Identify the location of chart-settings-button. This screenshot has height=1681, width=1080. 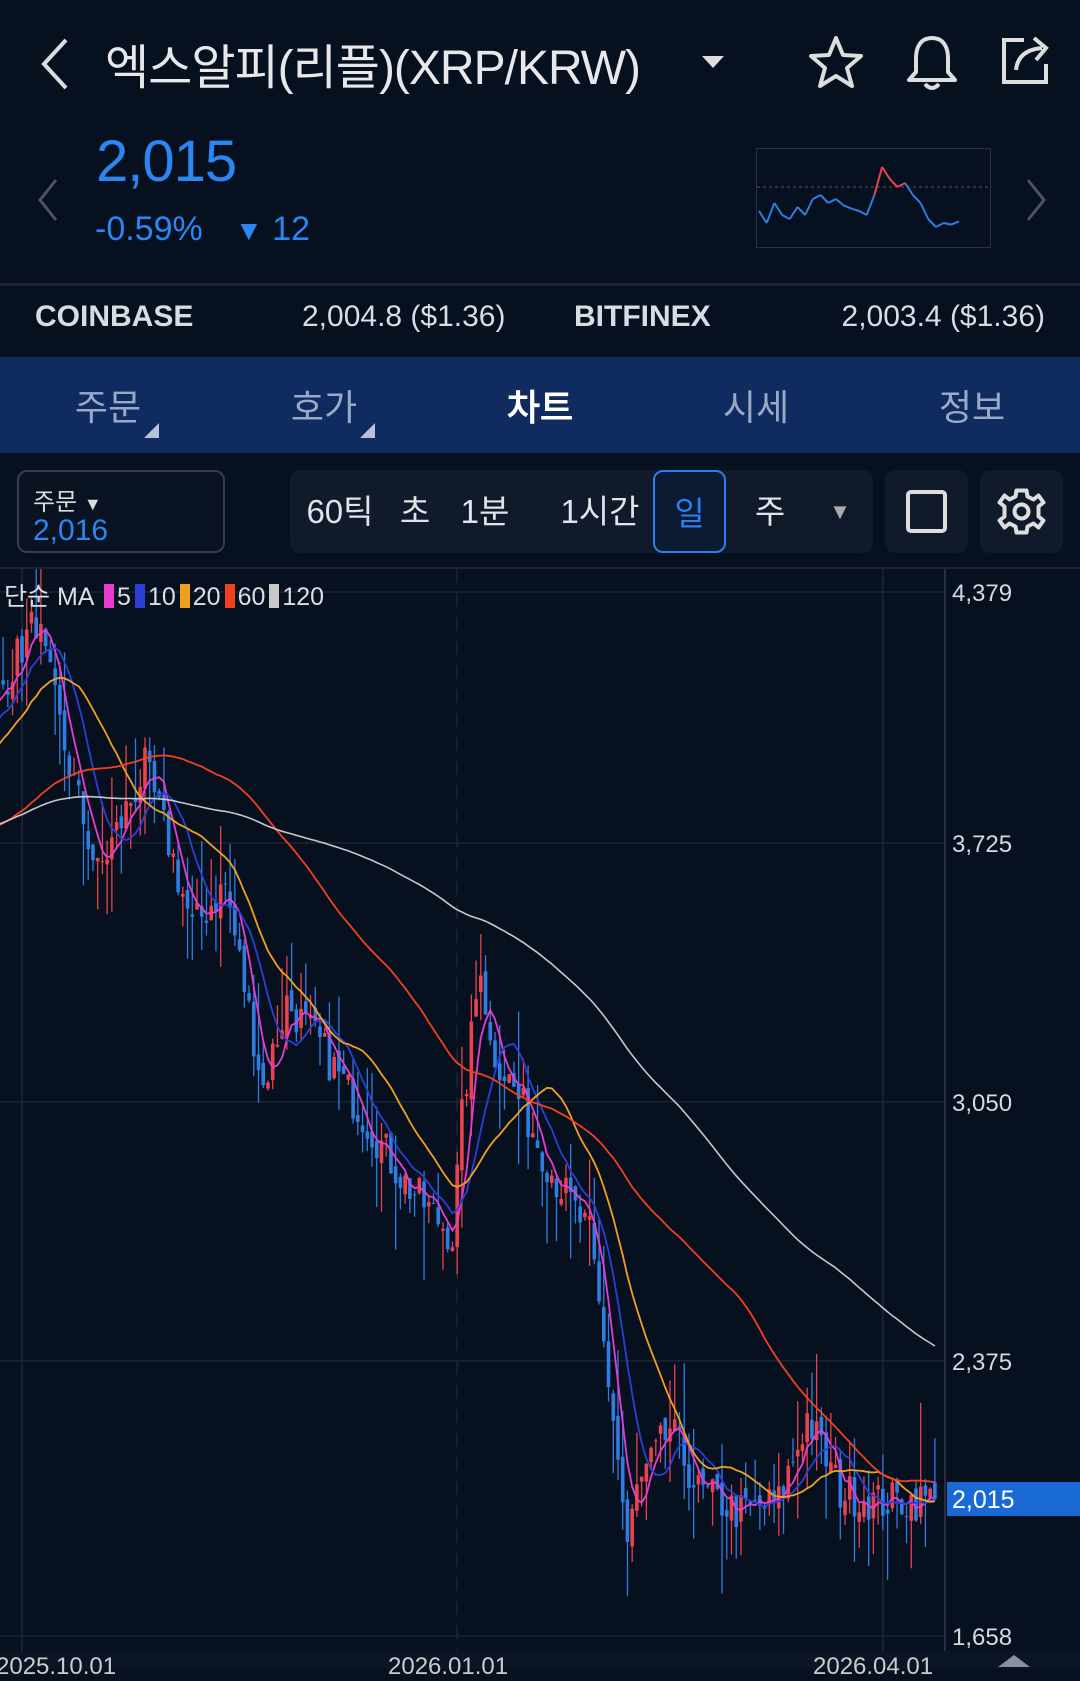
(1021, 511).